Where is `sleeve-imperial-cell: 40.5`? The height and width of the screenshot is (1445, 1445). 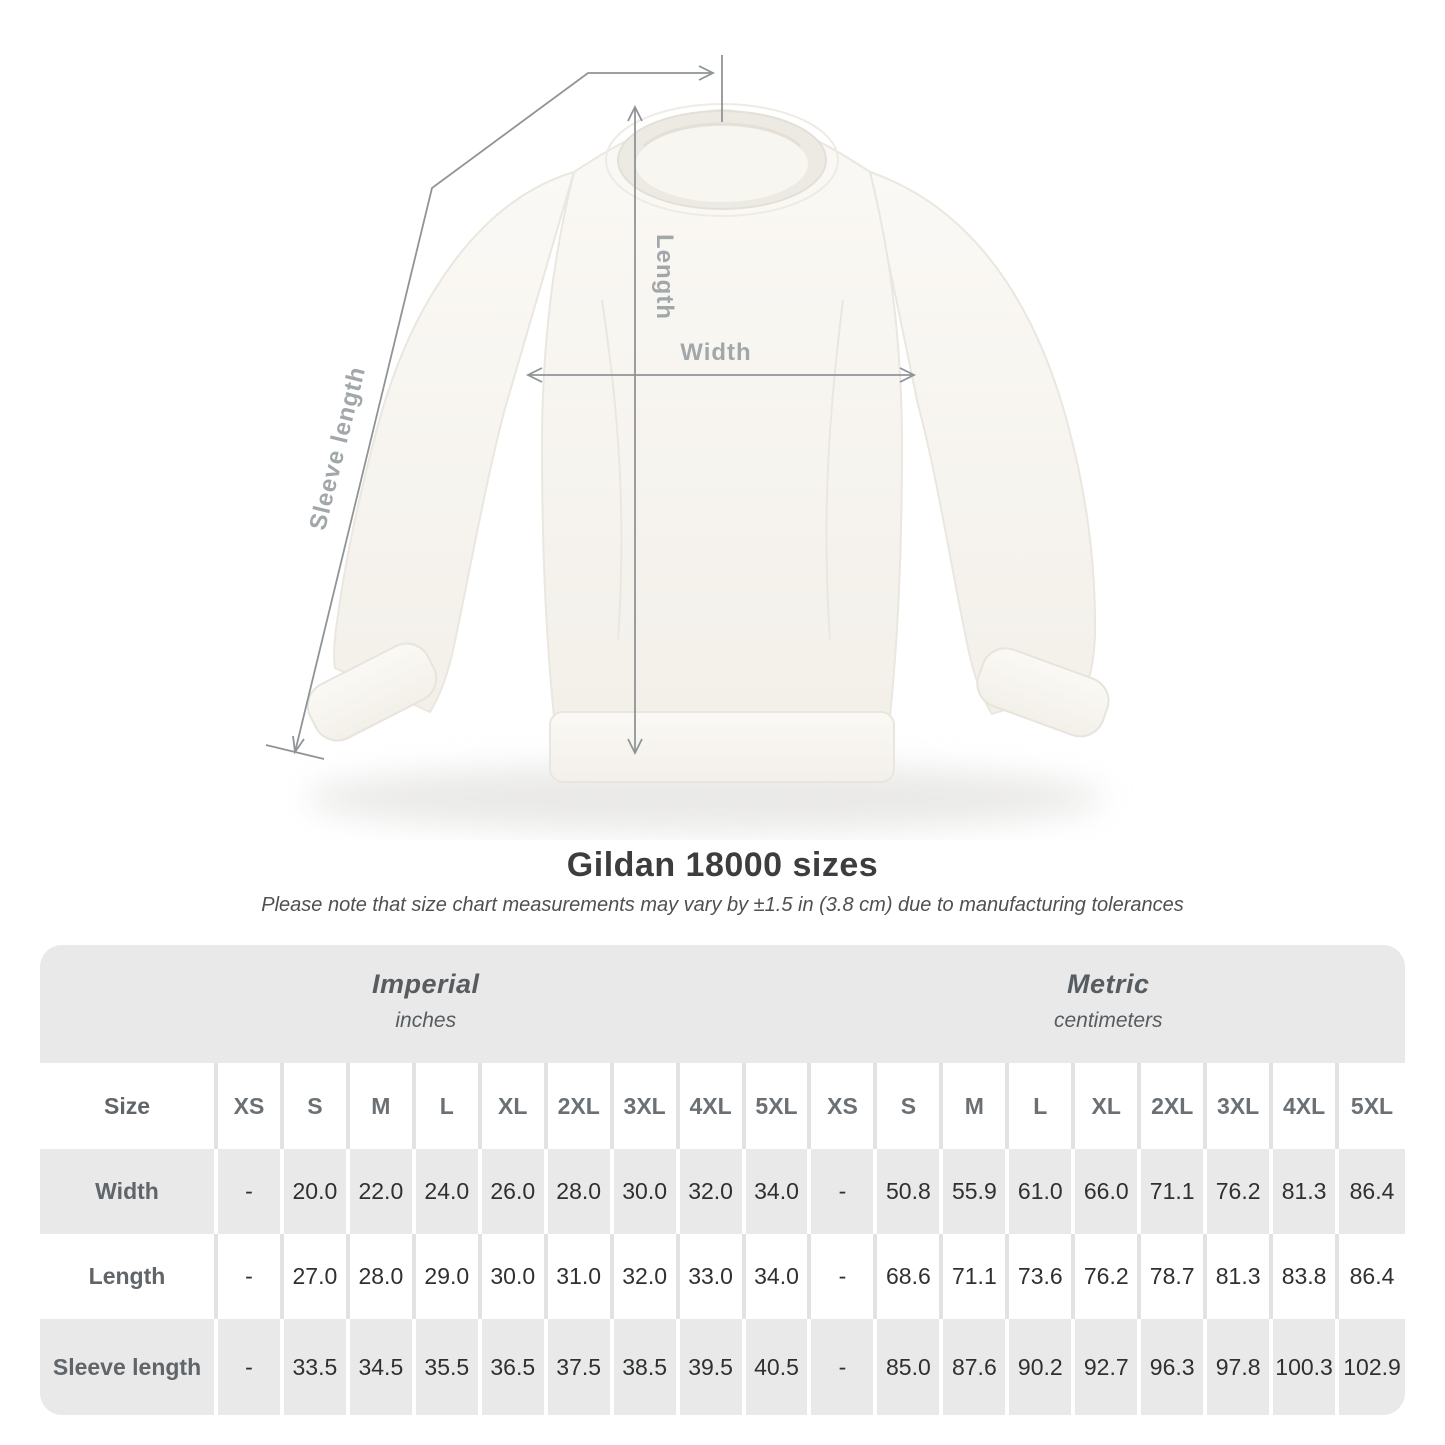 sleeve-imperial-cell: 40.5 is located at coordinates (779, 1367).